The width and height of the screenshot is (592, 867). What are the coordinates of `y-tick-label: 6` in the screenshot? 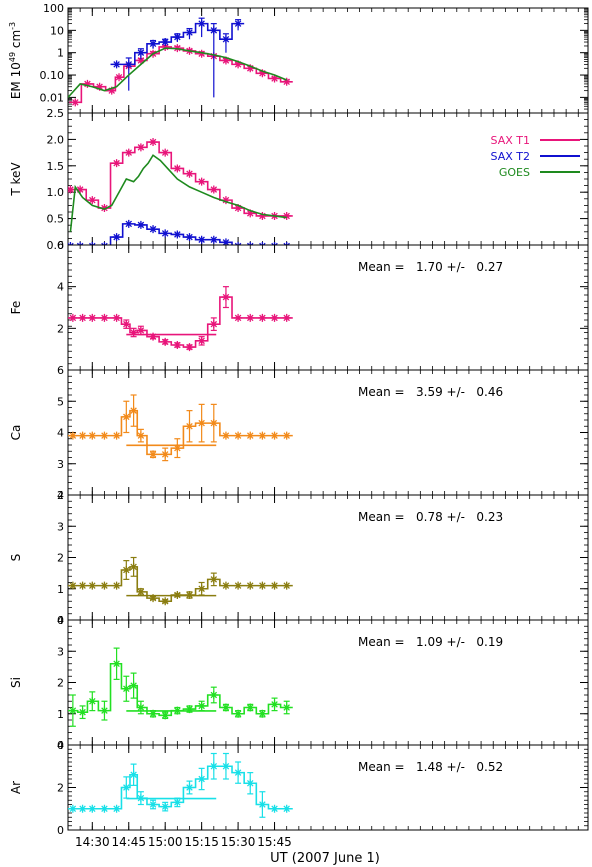 It's located at (60, 245).